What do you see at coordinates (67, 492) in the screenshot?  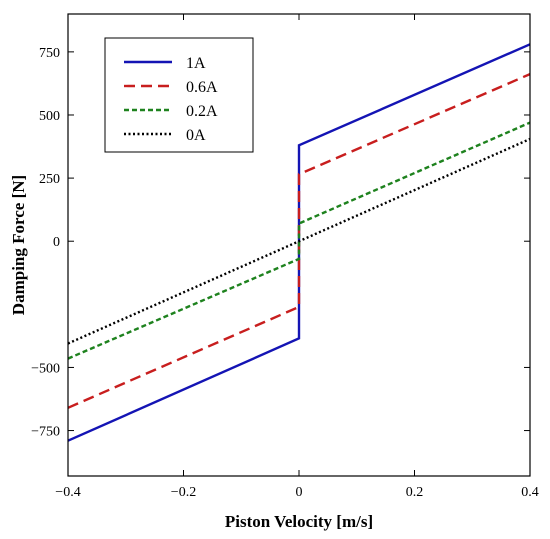 I see `x-tick-label: −0.4` at bounding box center [67, 492].